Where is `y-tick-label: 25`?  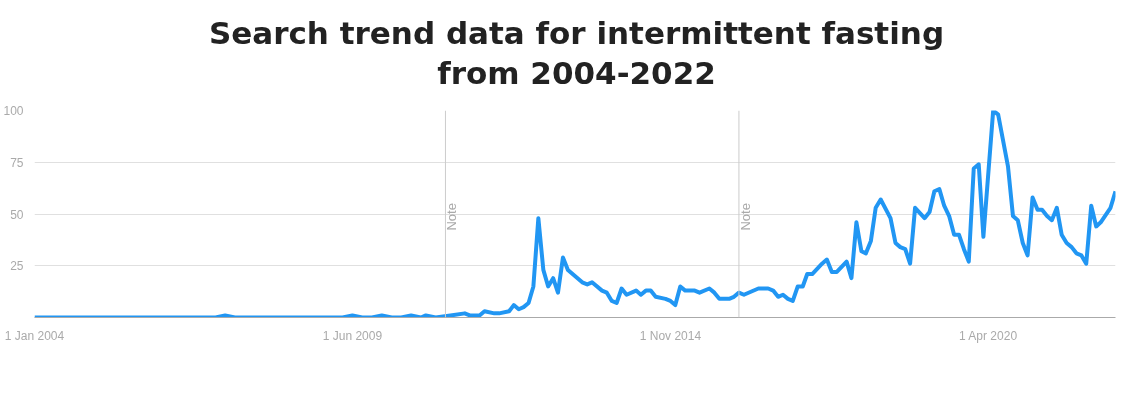 y-tick-label: 25 is located at coordinates (17, 266).